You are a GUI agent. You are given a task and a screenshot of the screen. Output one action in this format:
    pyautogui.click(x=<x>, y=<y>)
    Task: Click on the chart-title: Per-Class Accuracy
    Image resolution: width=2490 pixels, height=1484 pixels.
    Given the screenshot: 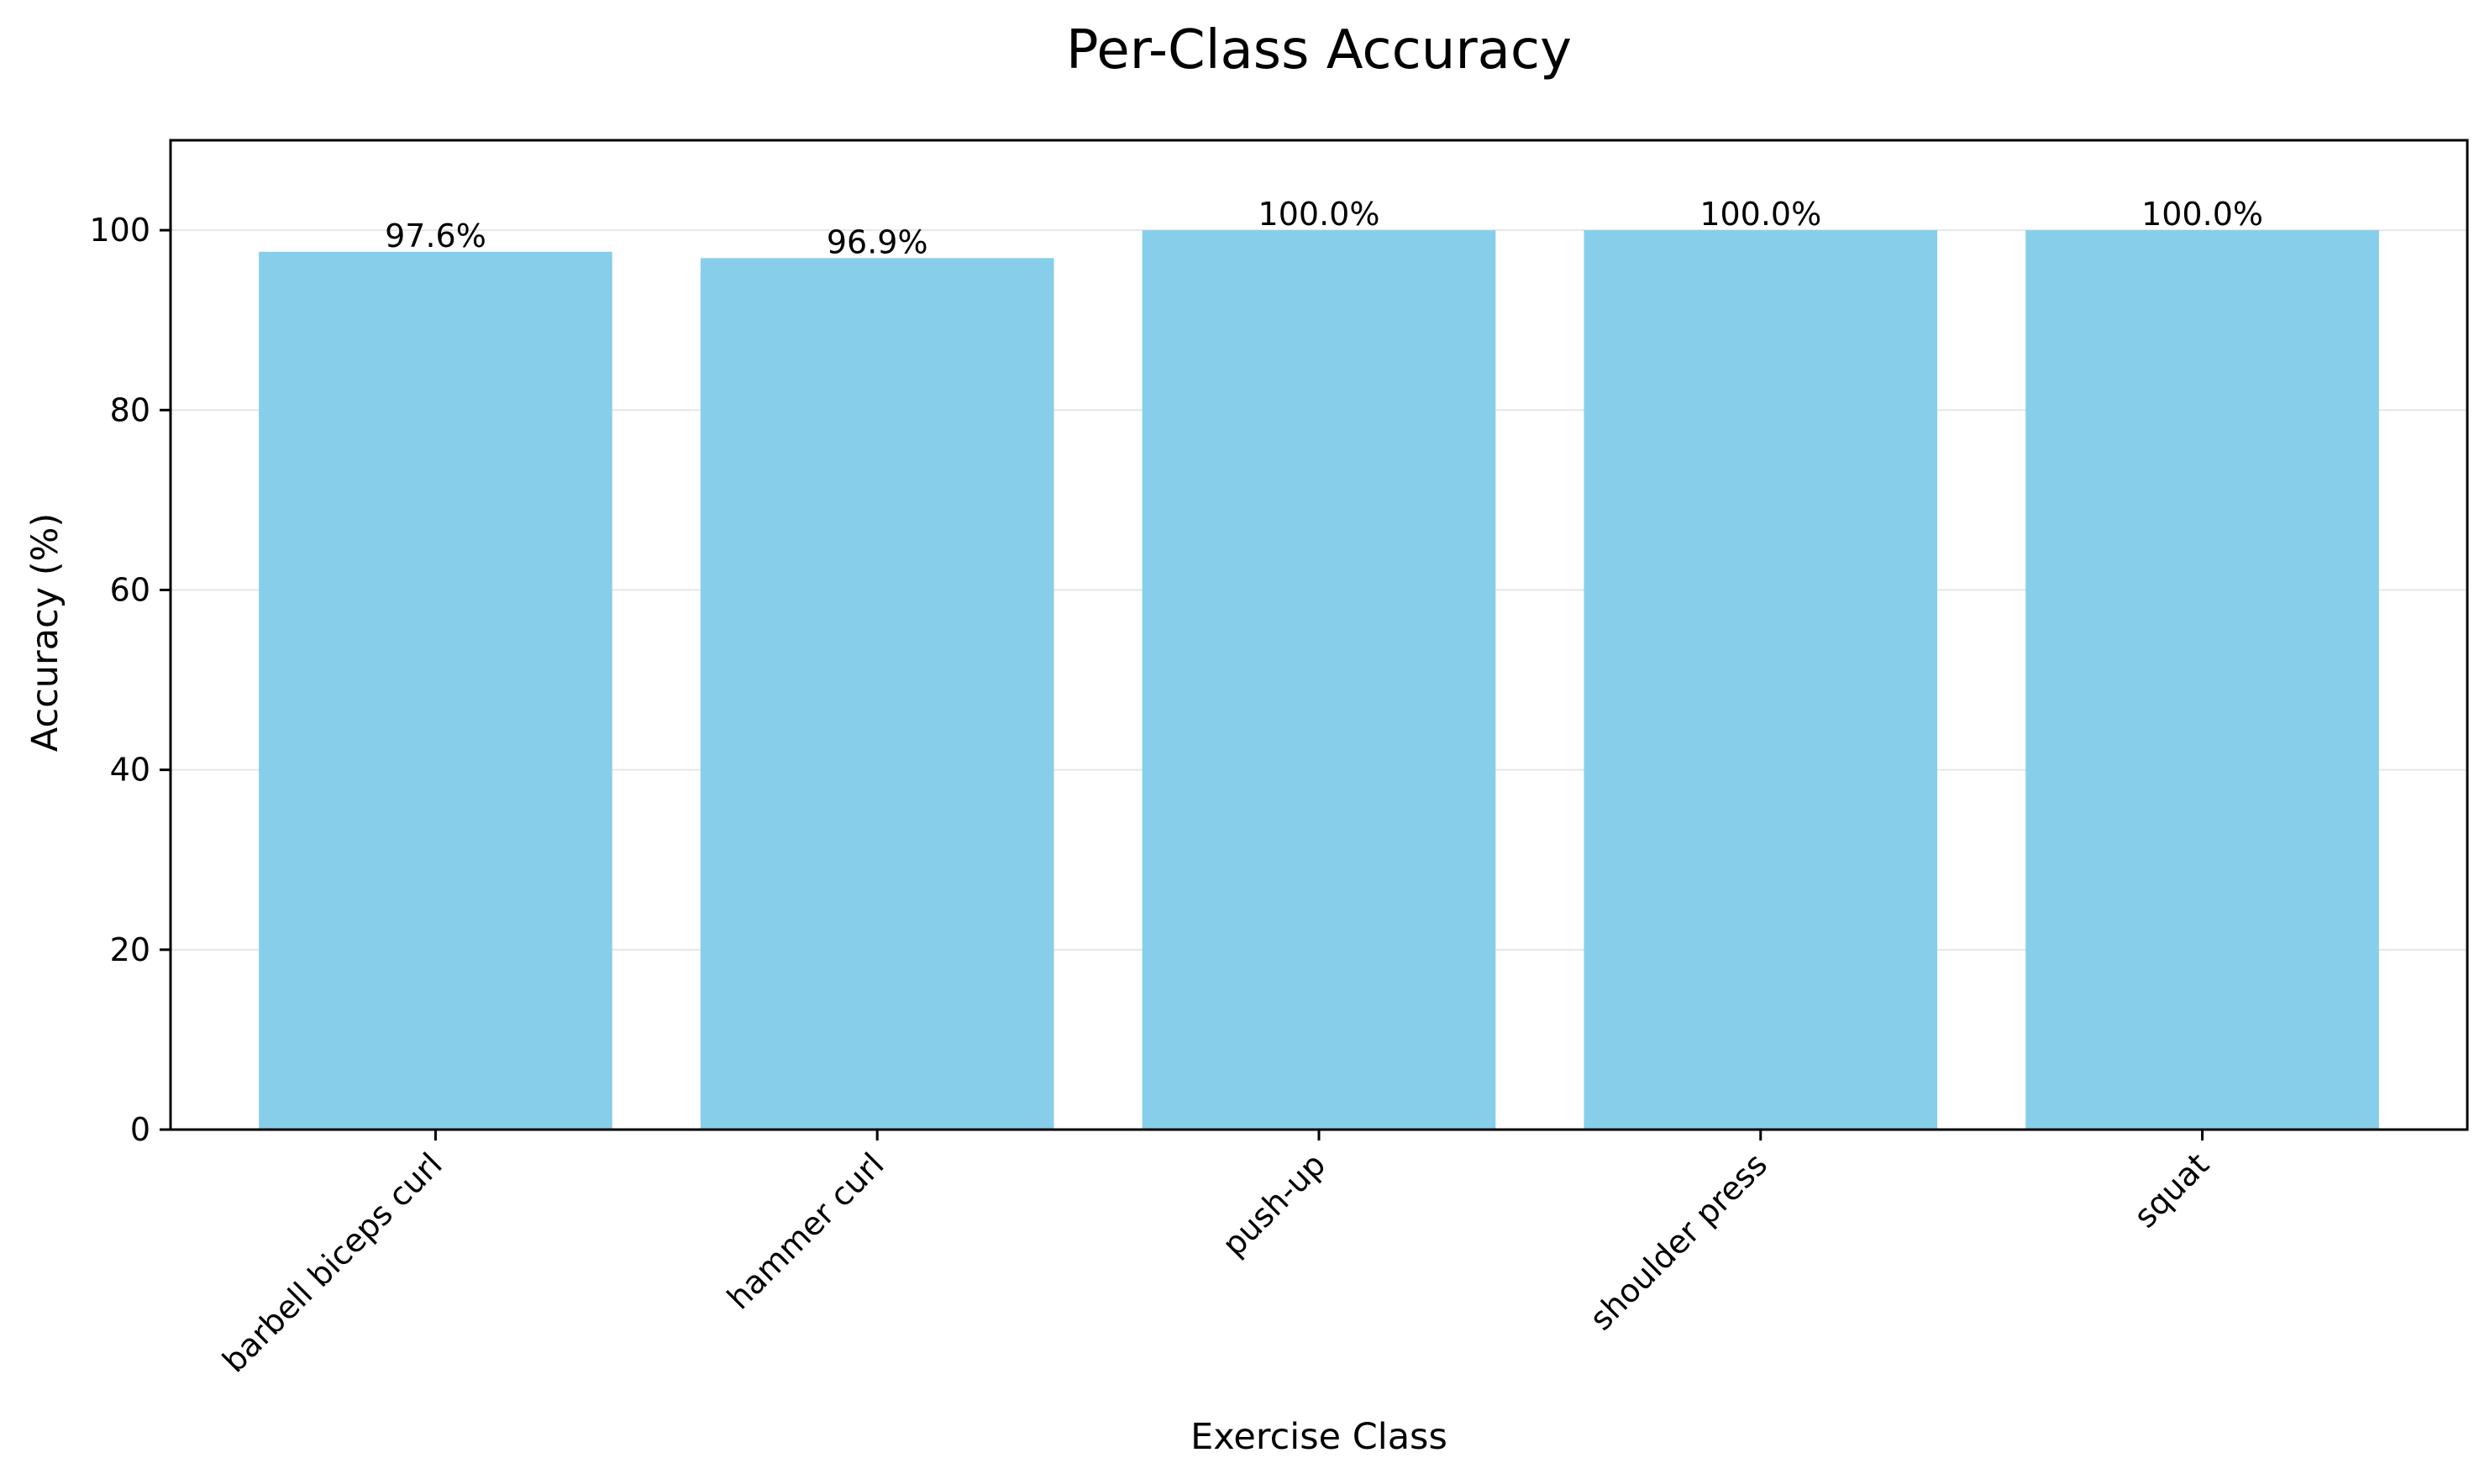 What is the action you would take?
    pyautogui.click(x=1319, y=50)
    